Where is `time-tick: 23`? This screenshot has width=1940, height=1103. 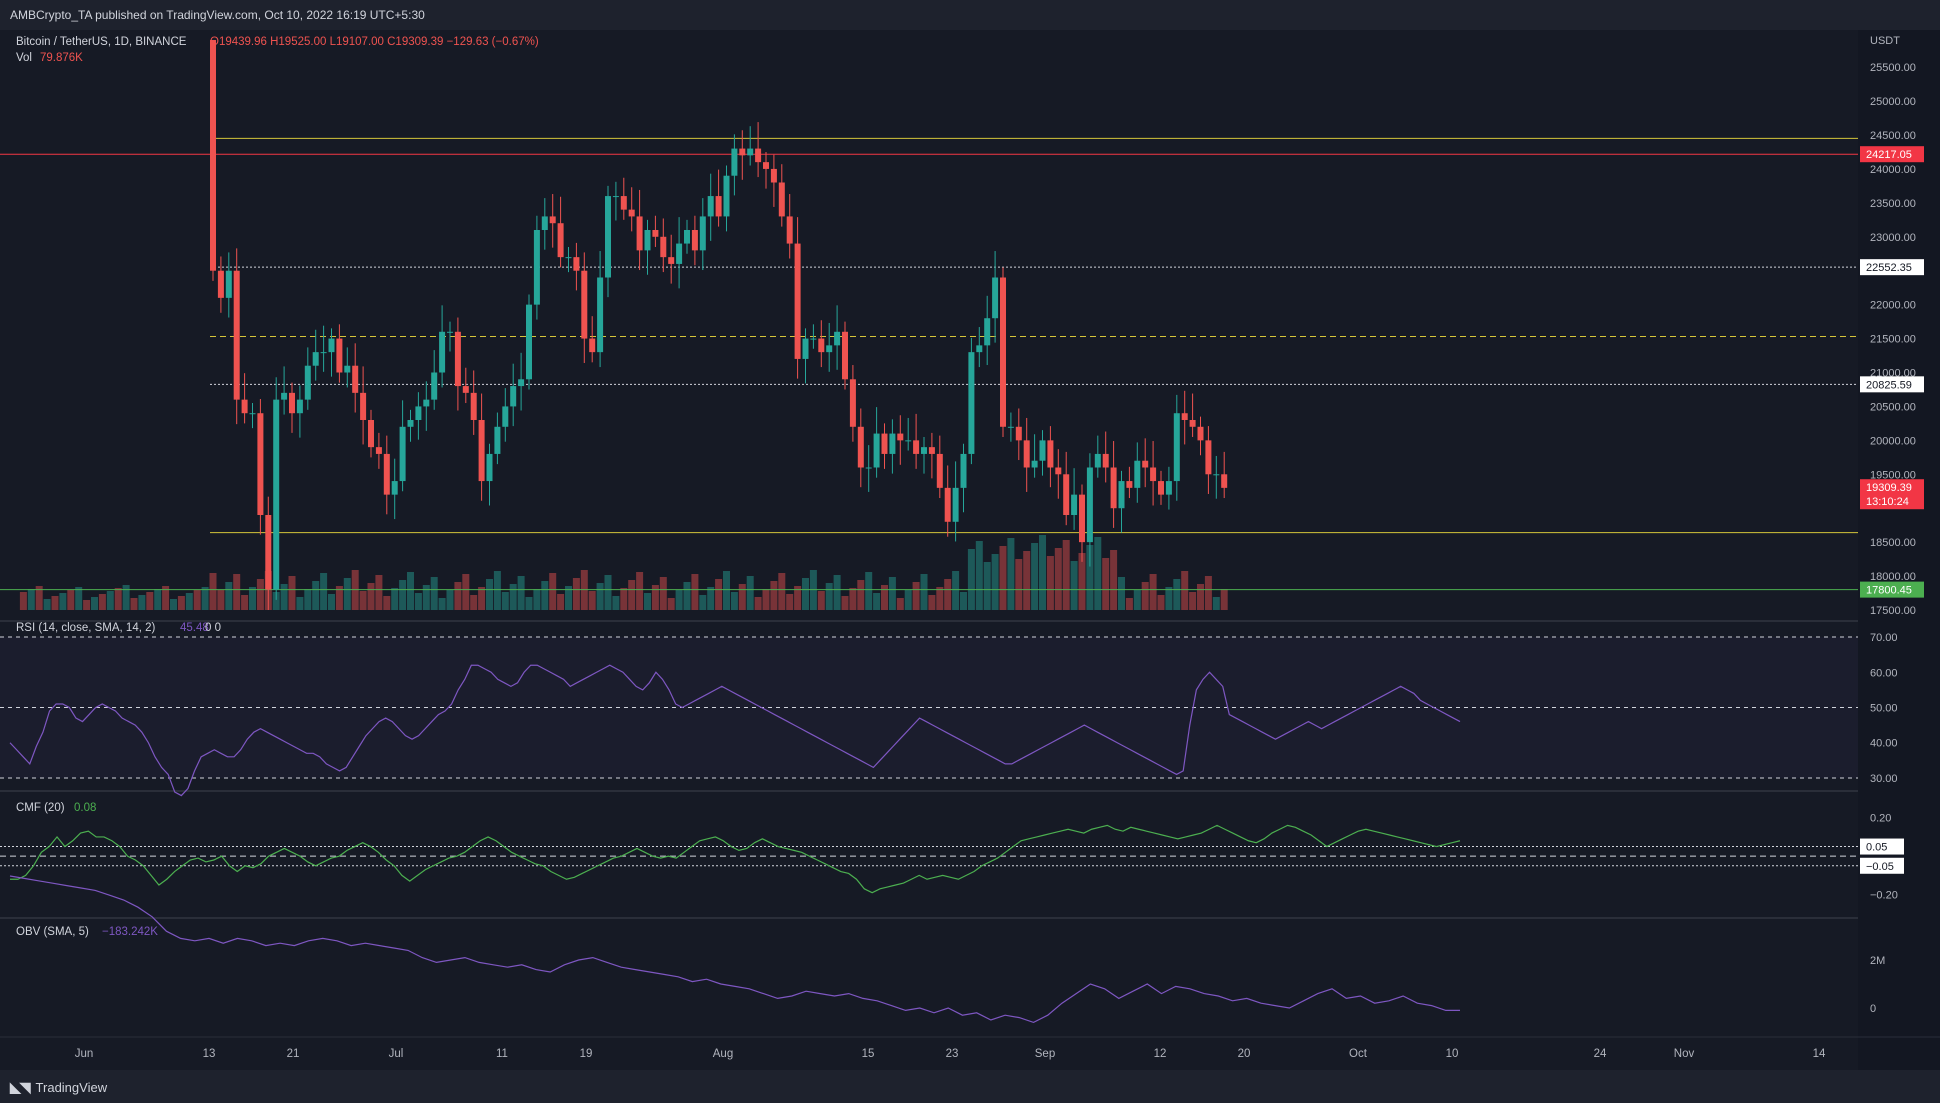
time-tick: 23 is located at coordinates (952, 1054).